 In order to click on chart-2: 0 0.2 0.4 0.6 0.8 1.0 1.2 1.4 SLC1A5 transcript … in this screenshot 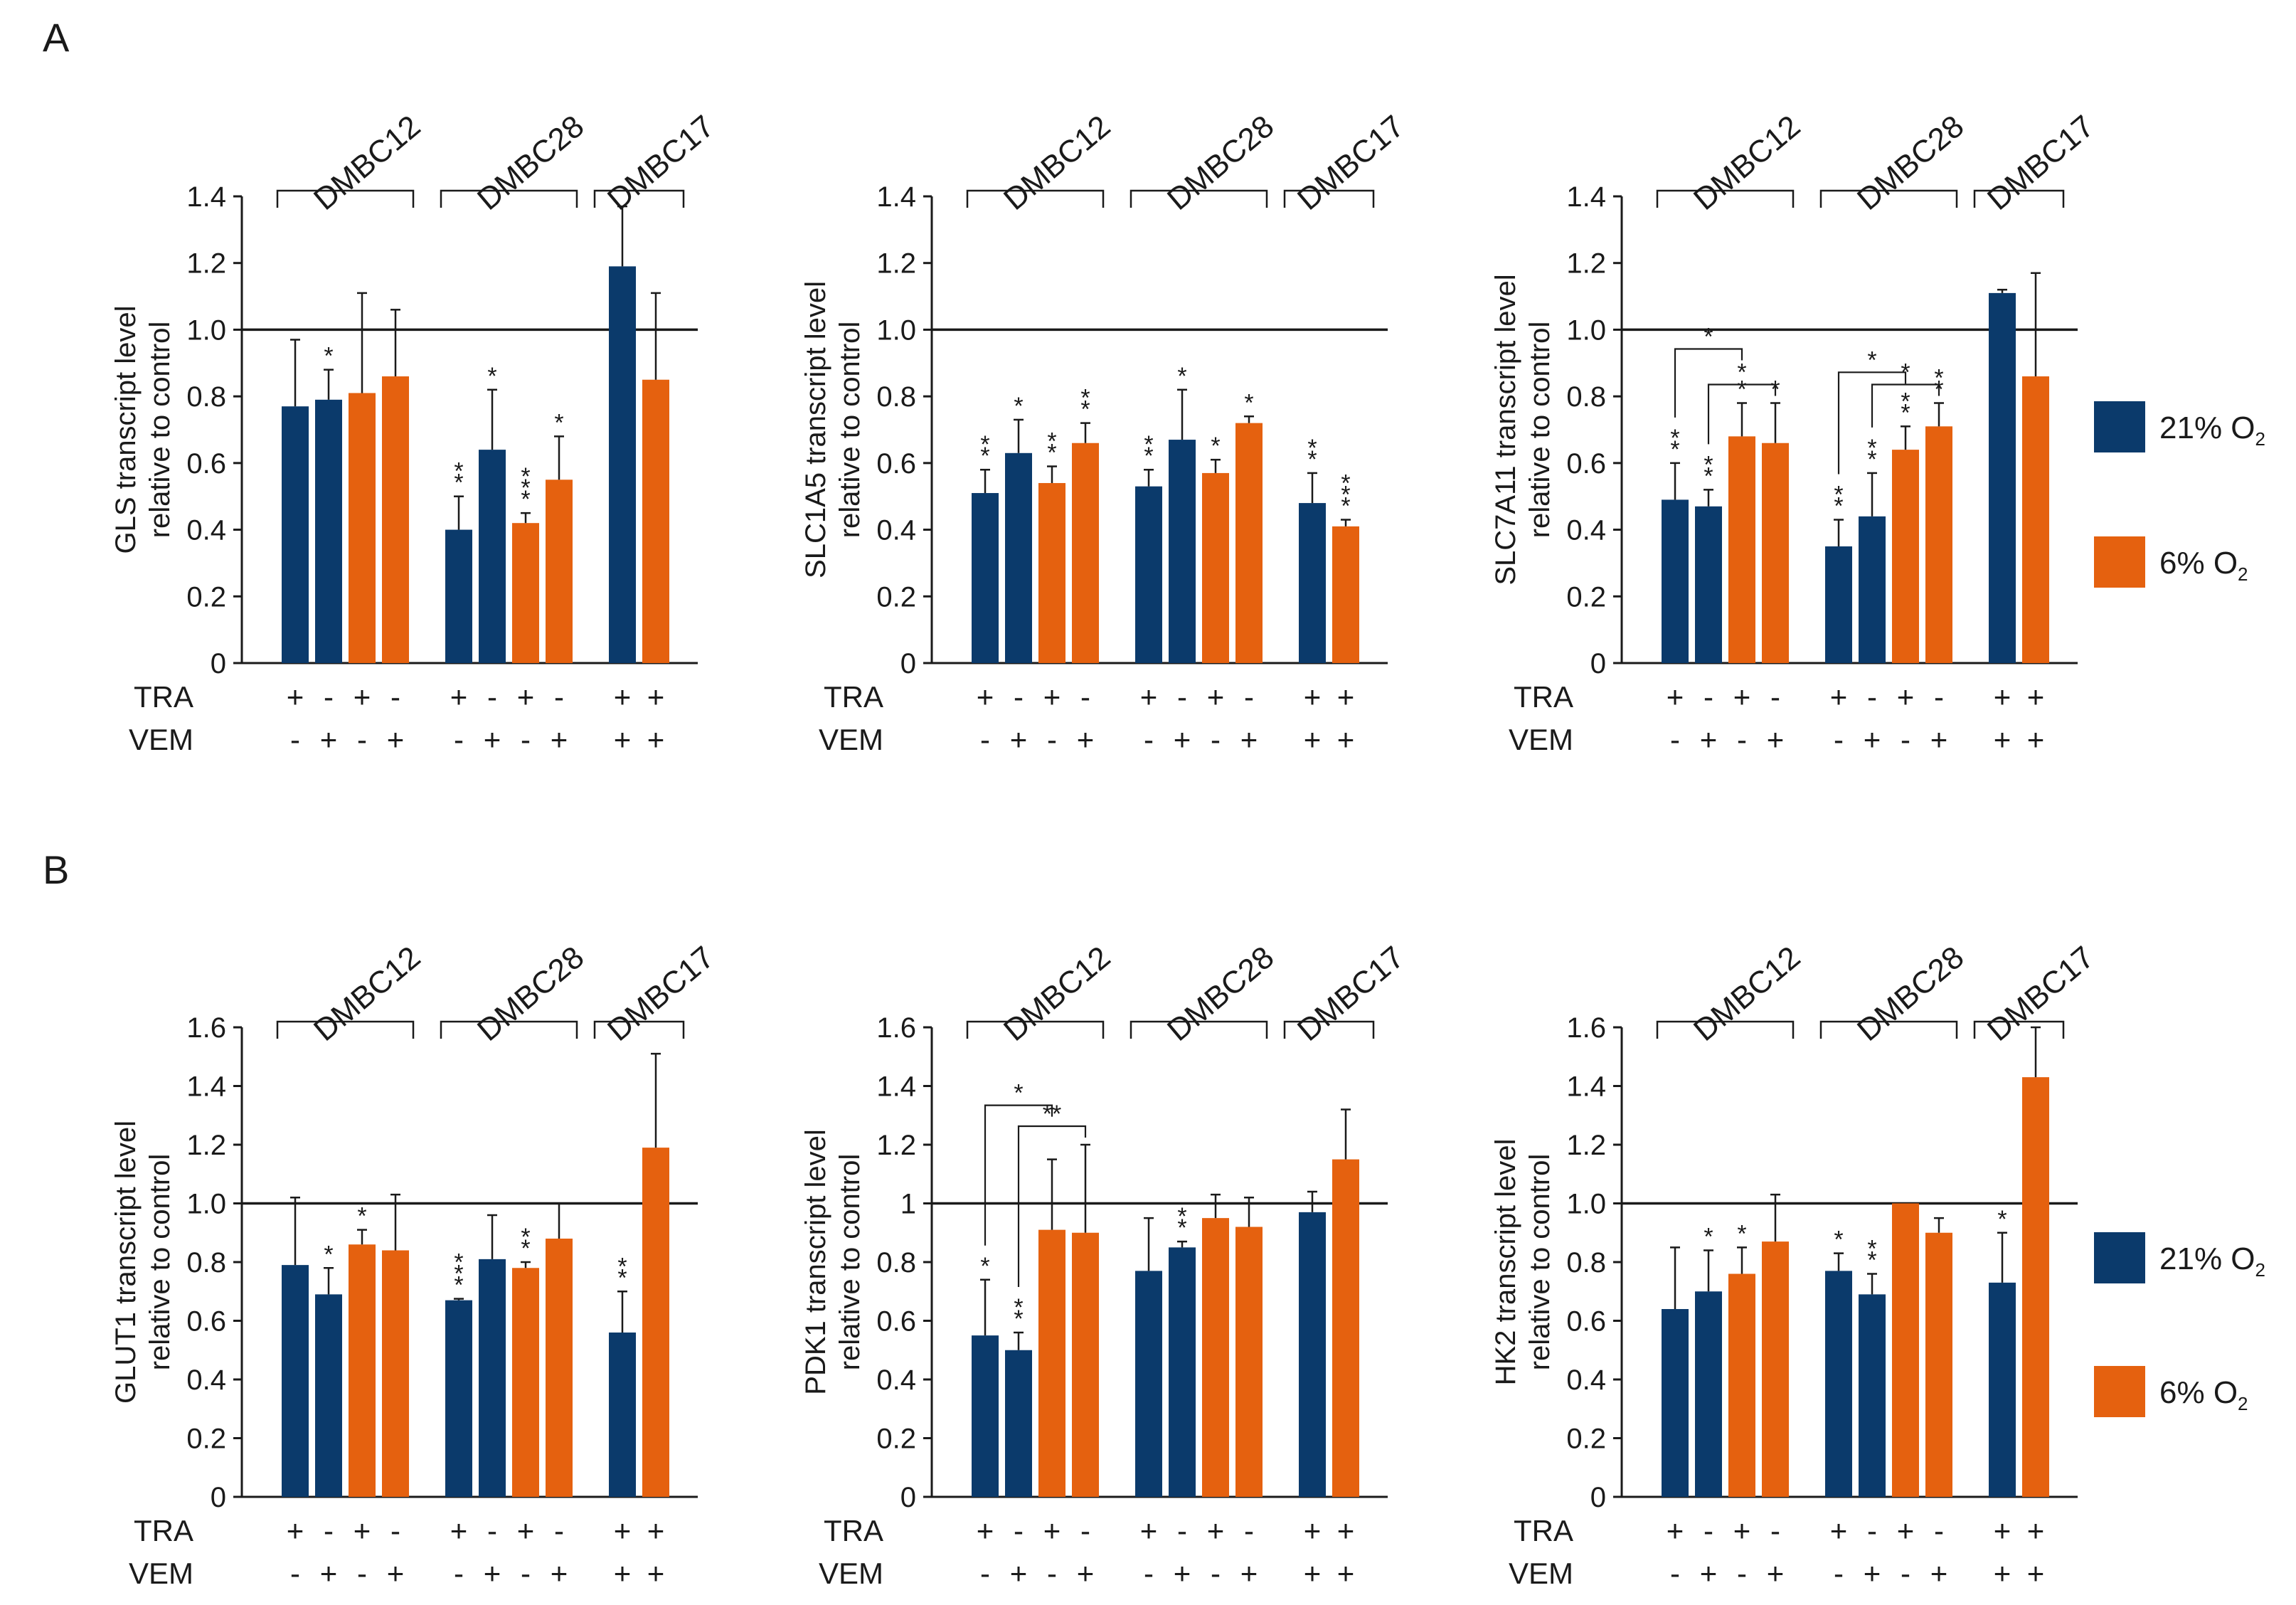, I will do `click(1105, 432)`.